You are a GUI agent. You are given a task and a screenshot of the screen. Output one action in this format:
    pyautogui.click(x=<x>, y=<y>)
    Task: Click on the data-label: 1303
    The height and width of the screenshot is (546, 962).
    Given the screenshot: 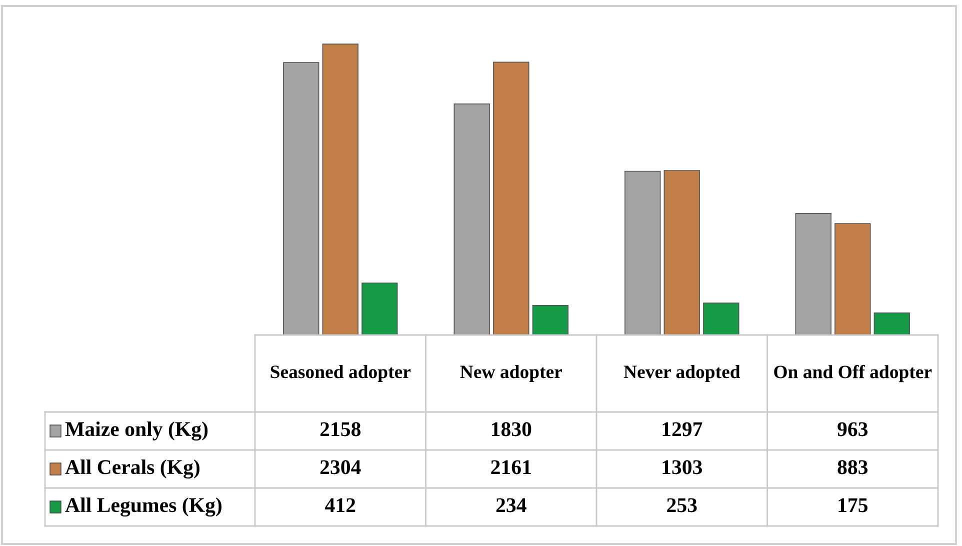 What is the action you would take?
    pyautogui.click(x=682, y=467)
    